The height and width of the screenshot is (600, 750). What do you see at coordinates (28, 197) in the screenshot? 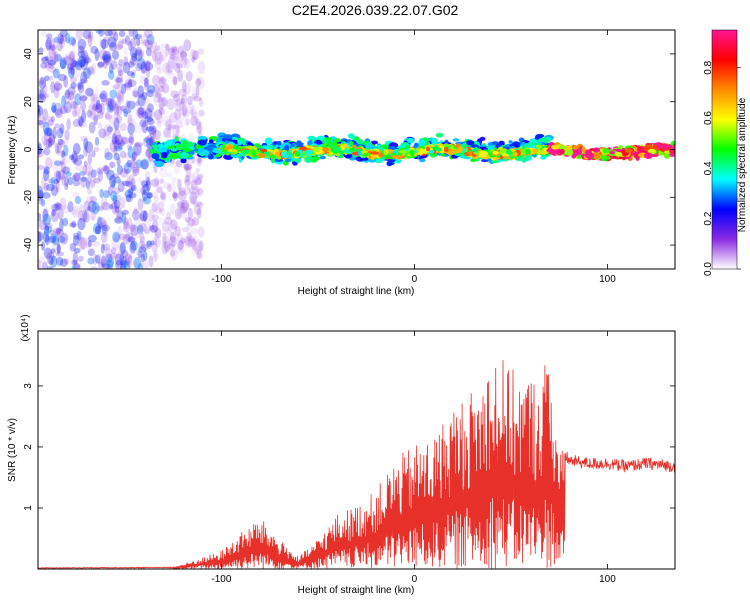
I see `spectrogram-y-tick-label: -20` at bounding box center [28, 197].